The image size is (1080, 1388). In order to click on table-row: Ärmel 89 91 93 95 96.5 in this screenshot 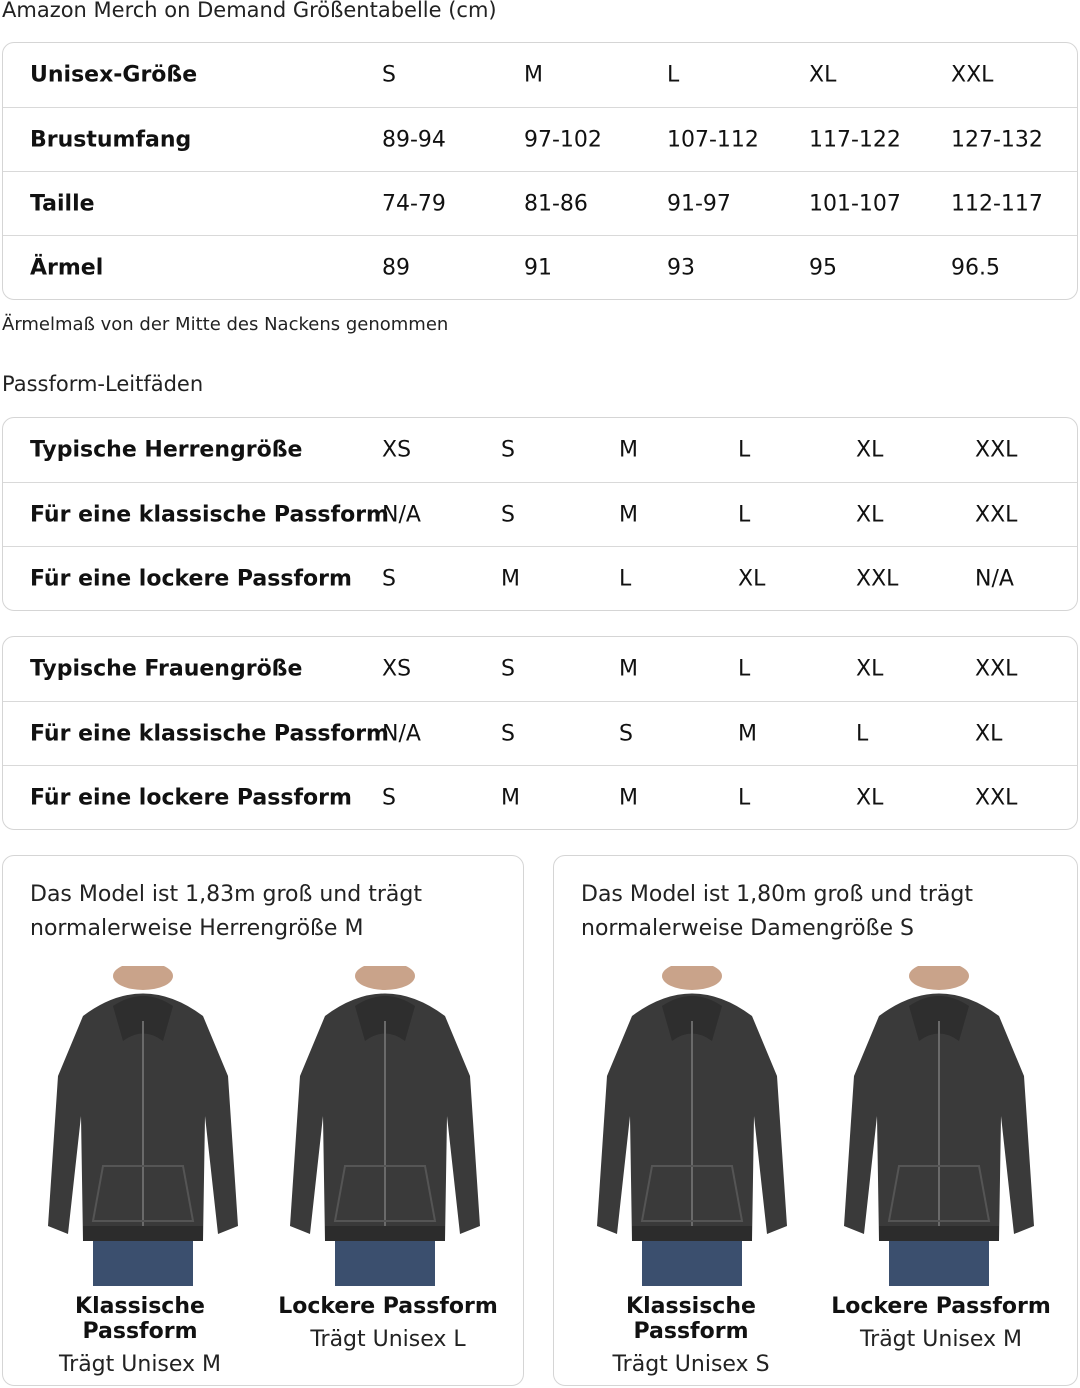, I will do `click(540, 267)`.